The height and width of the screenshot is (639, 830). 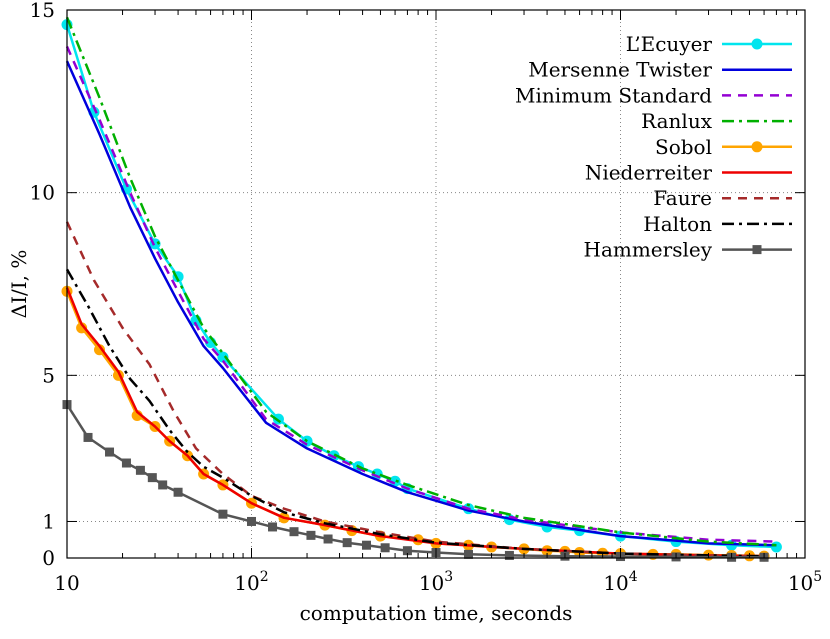 I want to click on legend-label: Sobol, so click(x=683, y=147).